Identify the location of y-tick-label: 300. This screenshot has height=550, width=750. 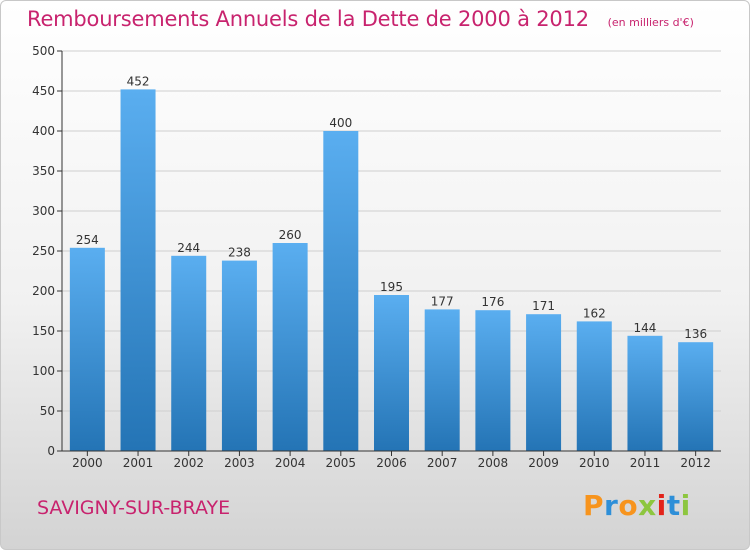
(43, 211).